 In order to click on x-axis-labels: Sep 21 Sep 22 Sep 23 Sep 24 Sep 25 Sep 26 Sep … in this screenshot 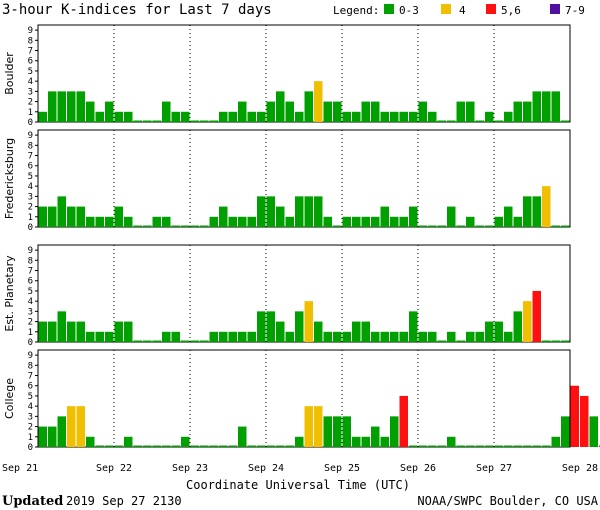, I will do `click(300, 468)`.